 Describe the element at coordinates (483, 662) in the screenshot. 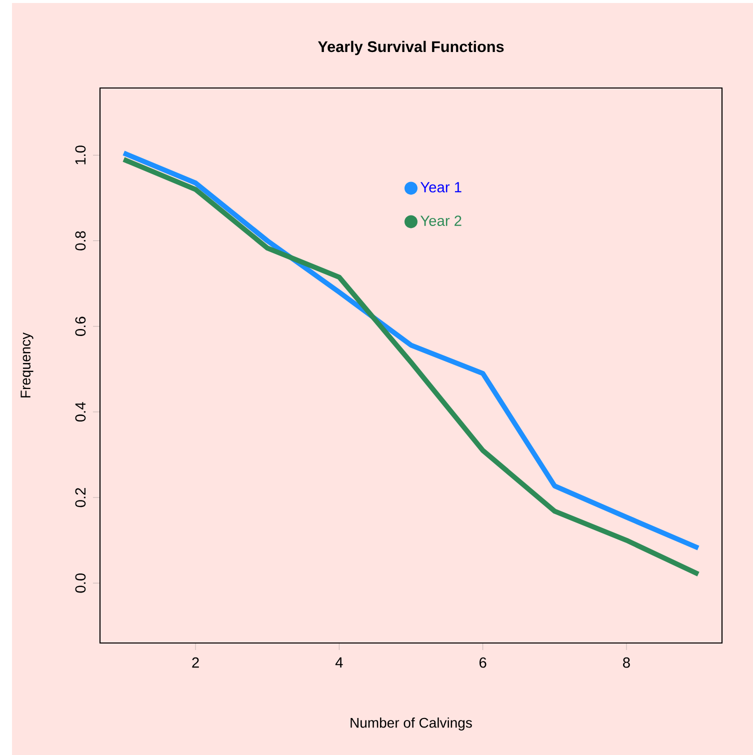

I see `x-tick-label: 6` at that location.